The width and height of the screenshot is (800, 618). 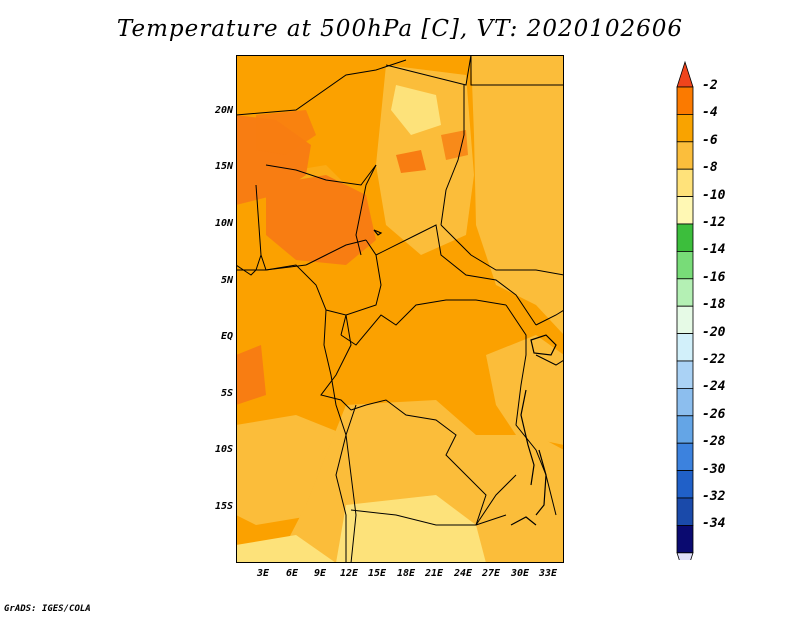 What do you see at coordinates (223, 166) in the screenshot?
I see `lat-label-15n: 15N` at bounding box center [223, 166].